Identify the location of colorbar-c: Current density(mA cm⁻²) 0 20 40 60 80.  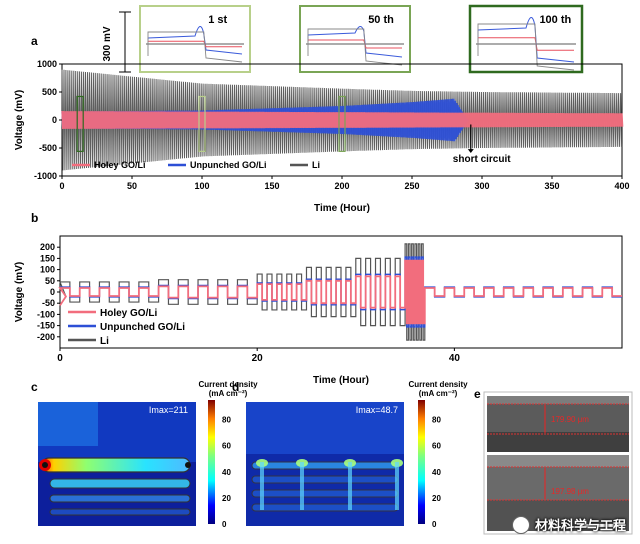
(228, 454).